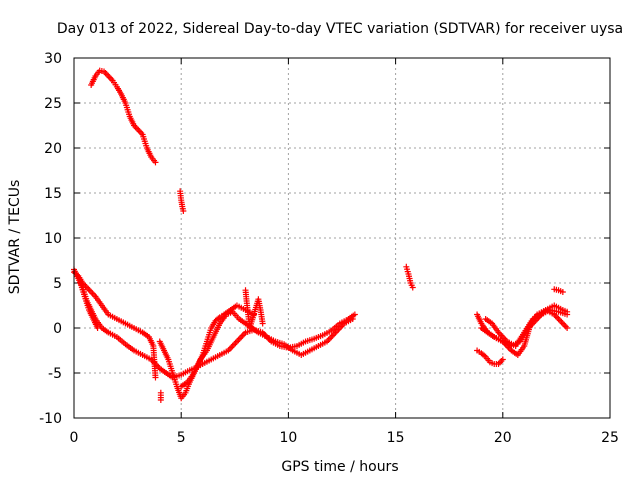 This screenshot has height=480, width=640. What do you see at coordinates (339, 467) in the screenshot?
I see `x-axis-label: GPS time / hours` at bounding box center [339, 467].